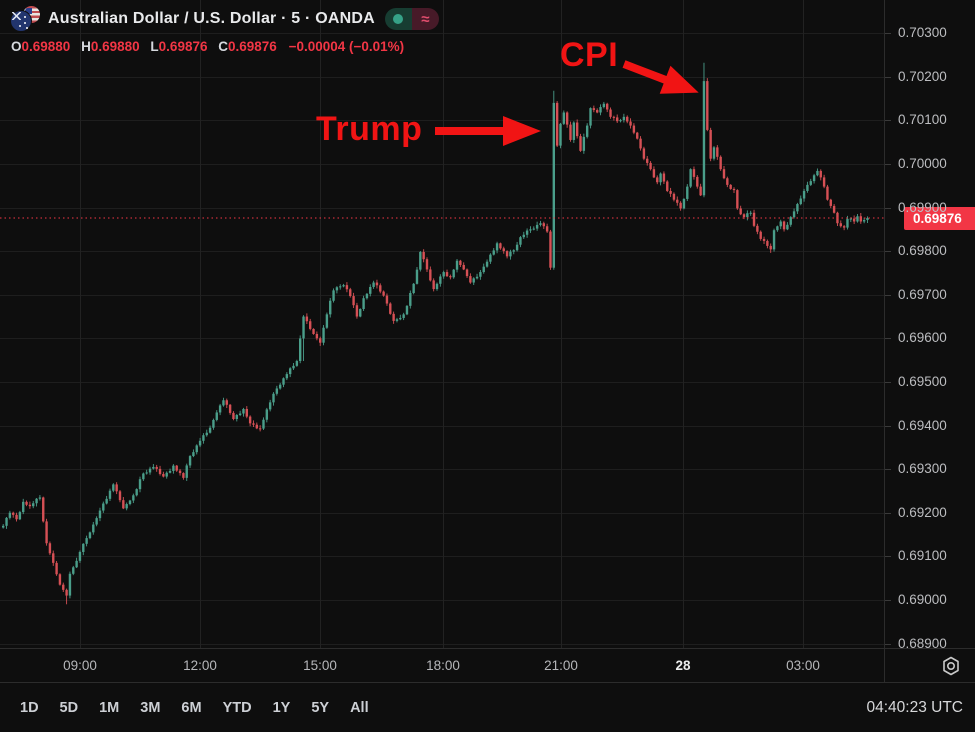 The height and width of the screenshot is (732, 975). I want to click on range-button-all: All, so click(359, 707).